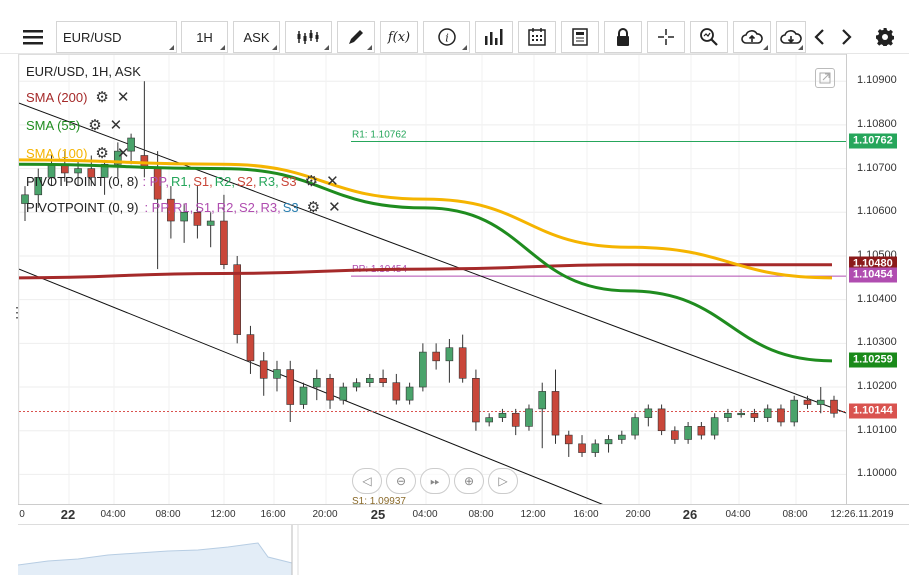 The width and height of the screenshot is (909, 580). I want to click on indicators-button: f(x), so click(399, 37).